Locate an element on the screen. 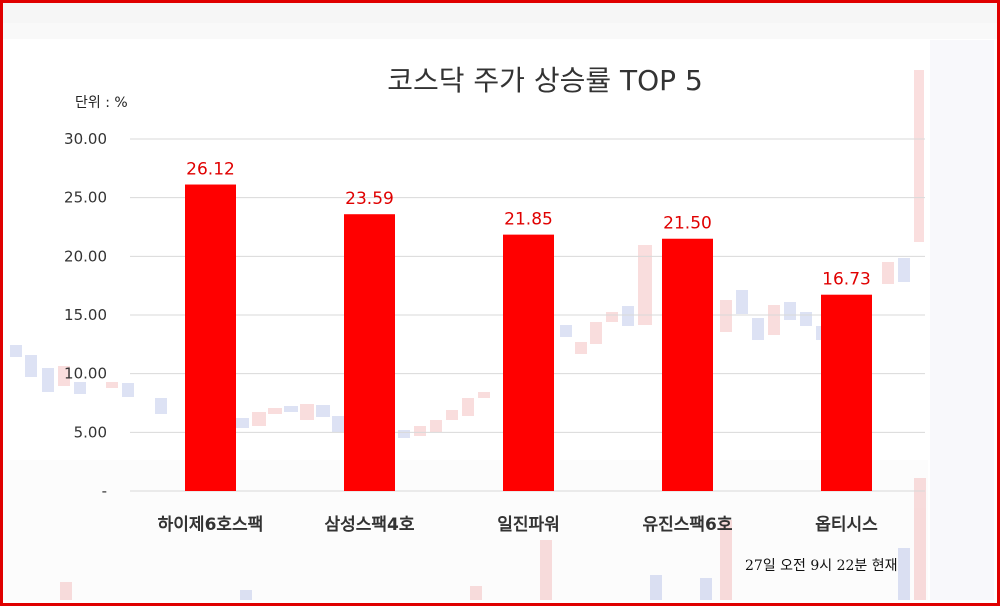 The image size is (1000, 606). data-label: 21.50 is located at coordinates (687, 224).